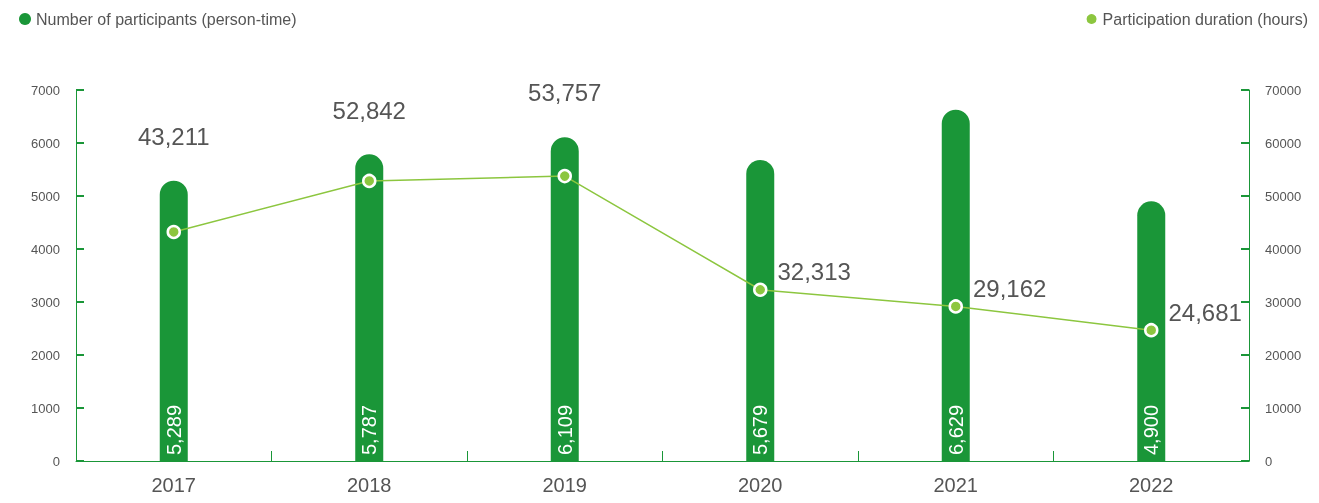 The image size is (1319, 503). Describe the element at coordinates (955, 429) in the screenshot. I see `data-label: 6,629` at that location.